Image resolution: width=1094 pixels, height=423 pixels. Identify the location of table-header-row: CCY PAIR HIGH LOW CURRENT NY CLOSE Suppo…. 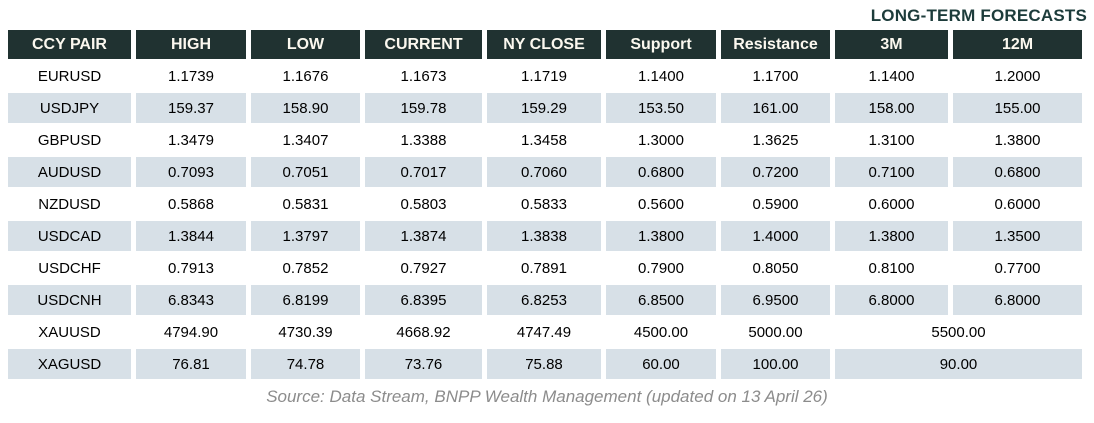
(545, 44).